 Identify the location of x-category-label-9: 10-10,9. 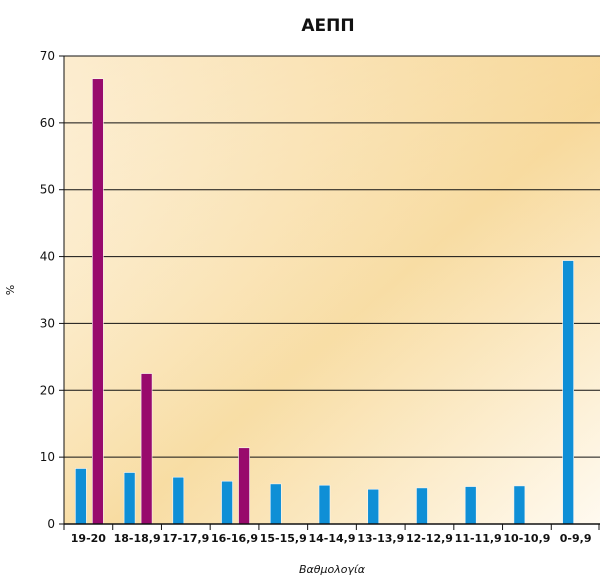
(526, 538).